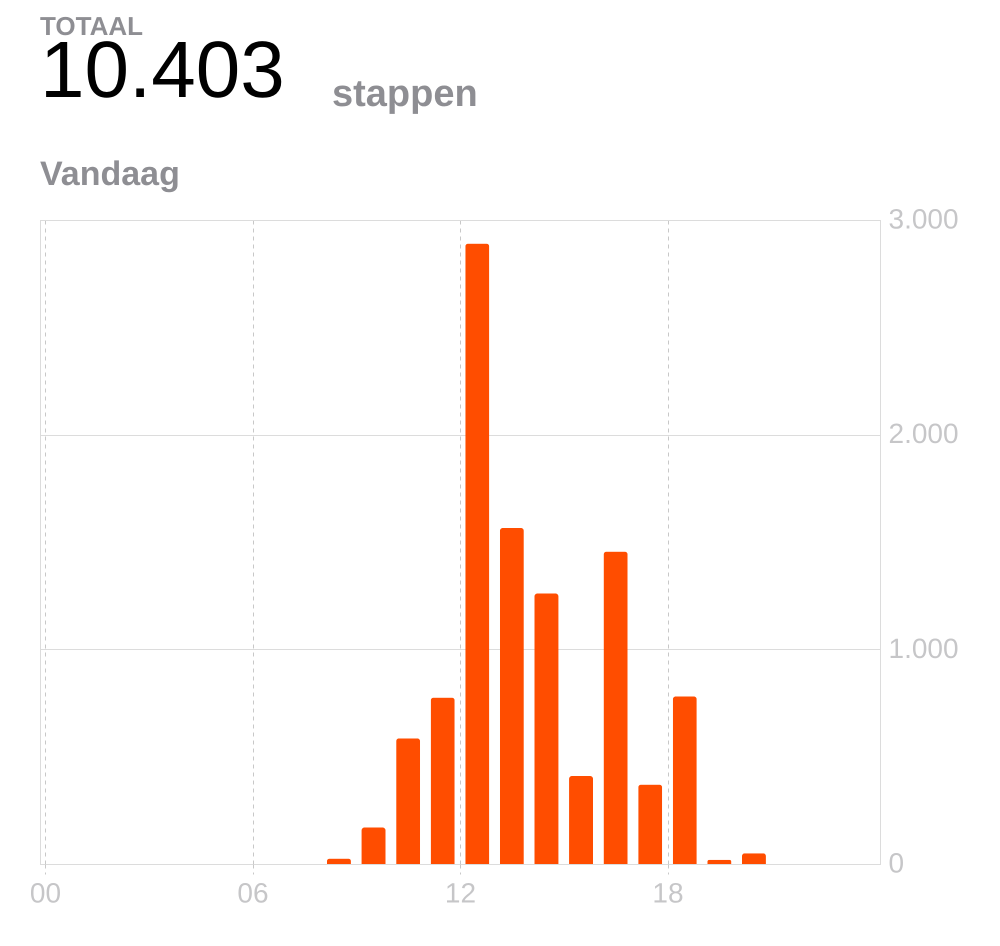  What do you see at coordinates (923, 434) in the screenshot?
I see `y-tick-label: 2.000` at bounding box center [923, 434].